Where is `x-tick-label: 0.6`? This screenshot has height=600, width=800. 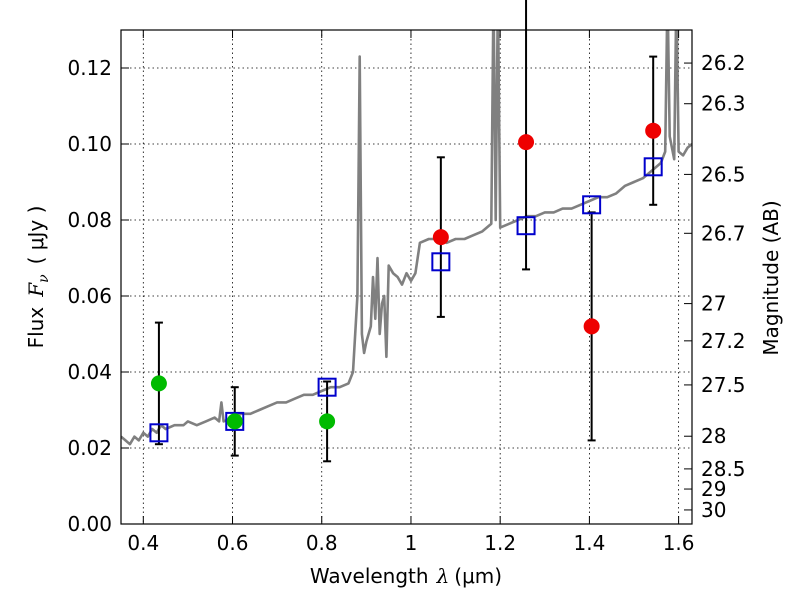
x-tick-label: 0.6 is located at coordinates (233, 543).